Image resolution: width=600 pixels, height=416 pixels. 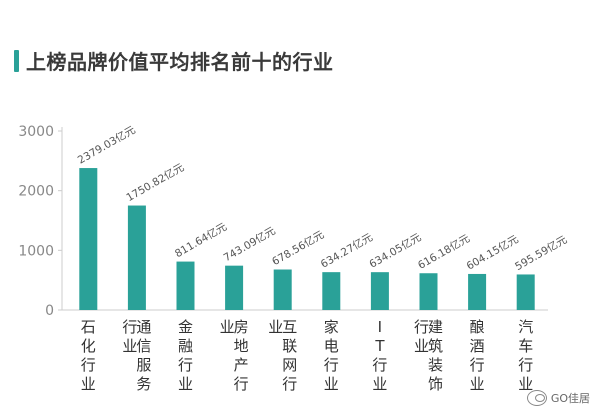 I want to click on data-label: 678.56亿元, so click(x=298, y=248).